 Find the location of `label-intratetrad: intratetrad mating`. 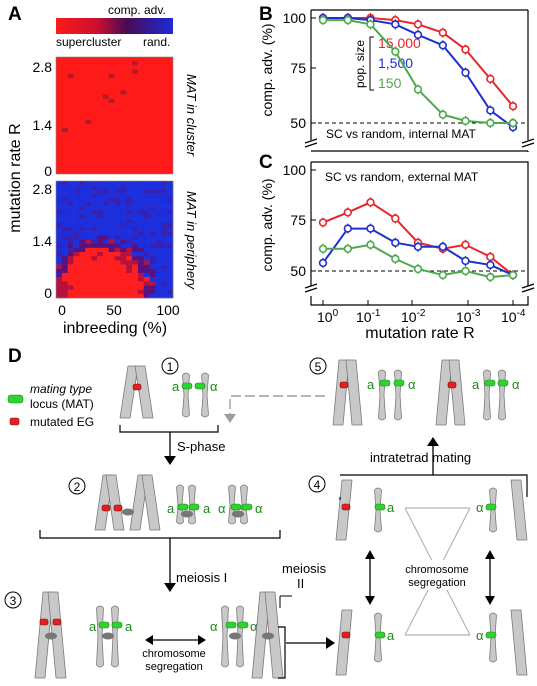

label-intratetrad: intratetrad mating is located at coordinates (420, 457).